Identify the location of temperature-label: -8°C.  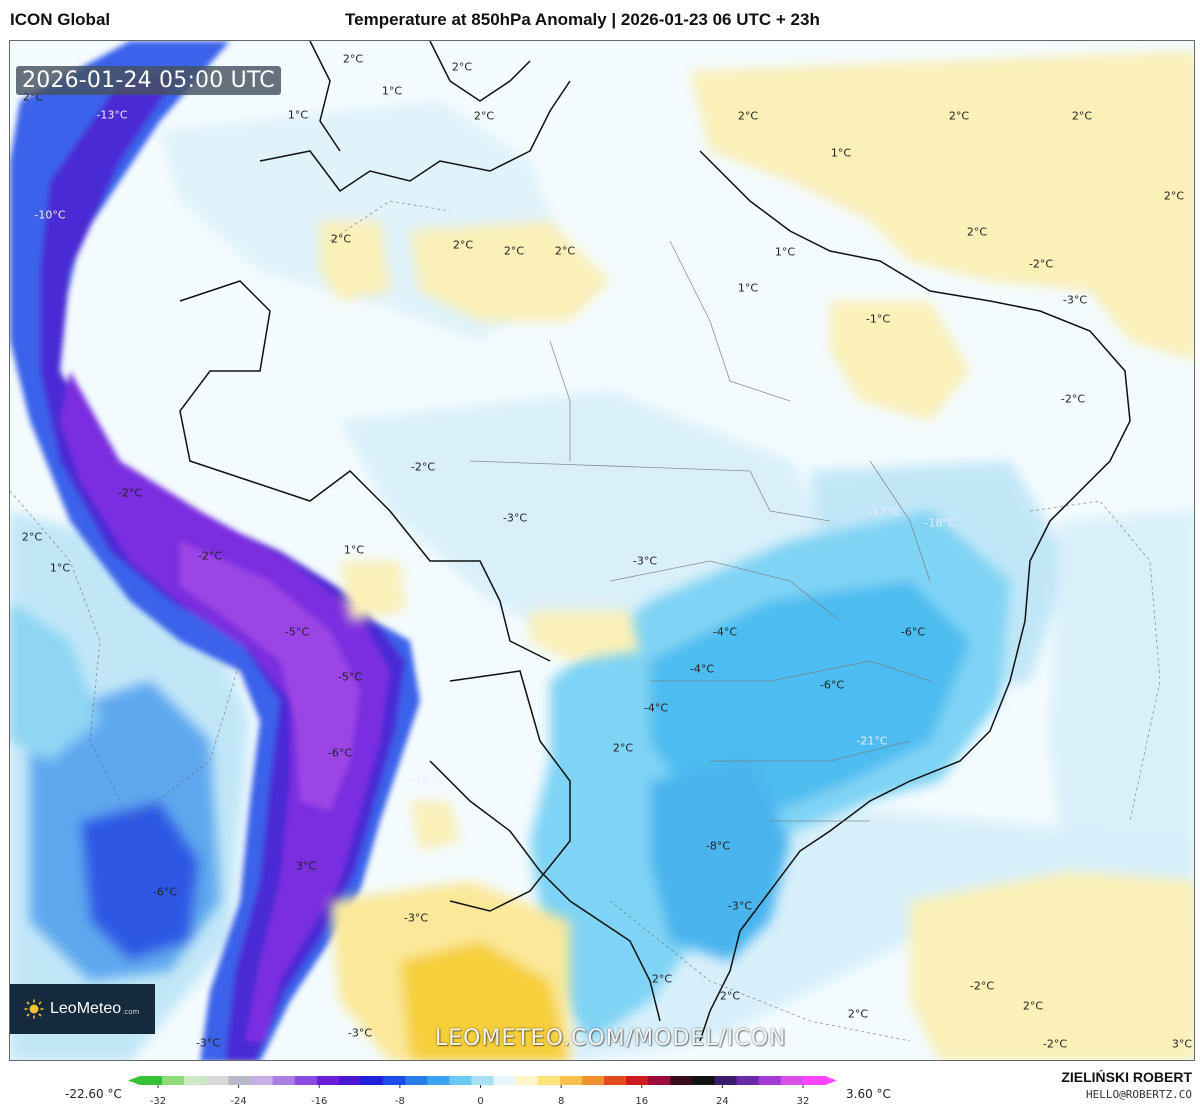
(718, 846).